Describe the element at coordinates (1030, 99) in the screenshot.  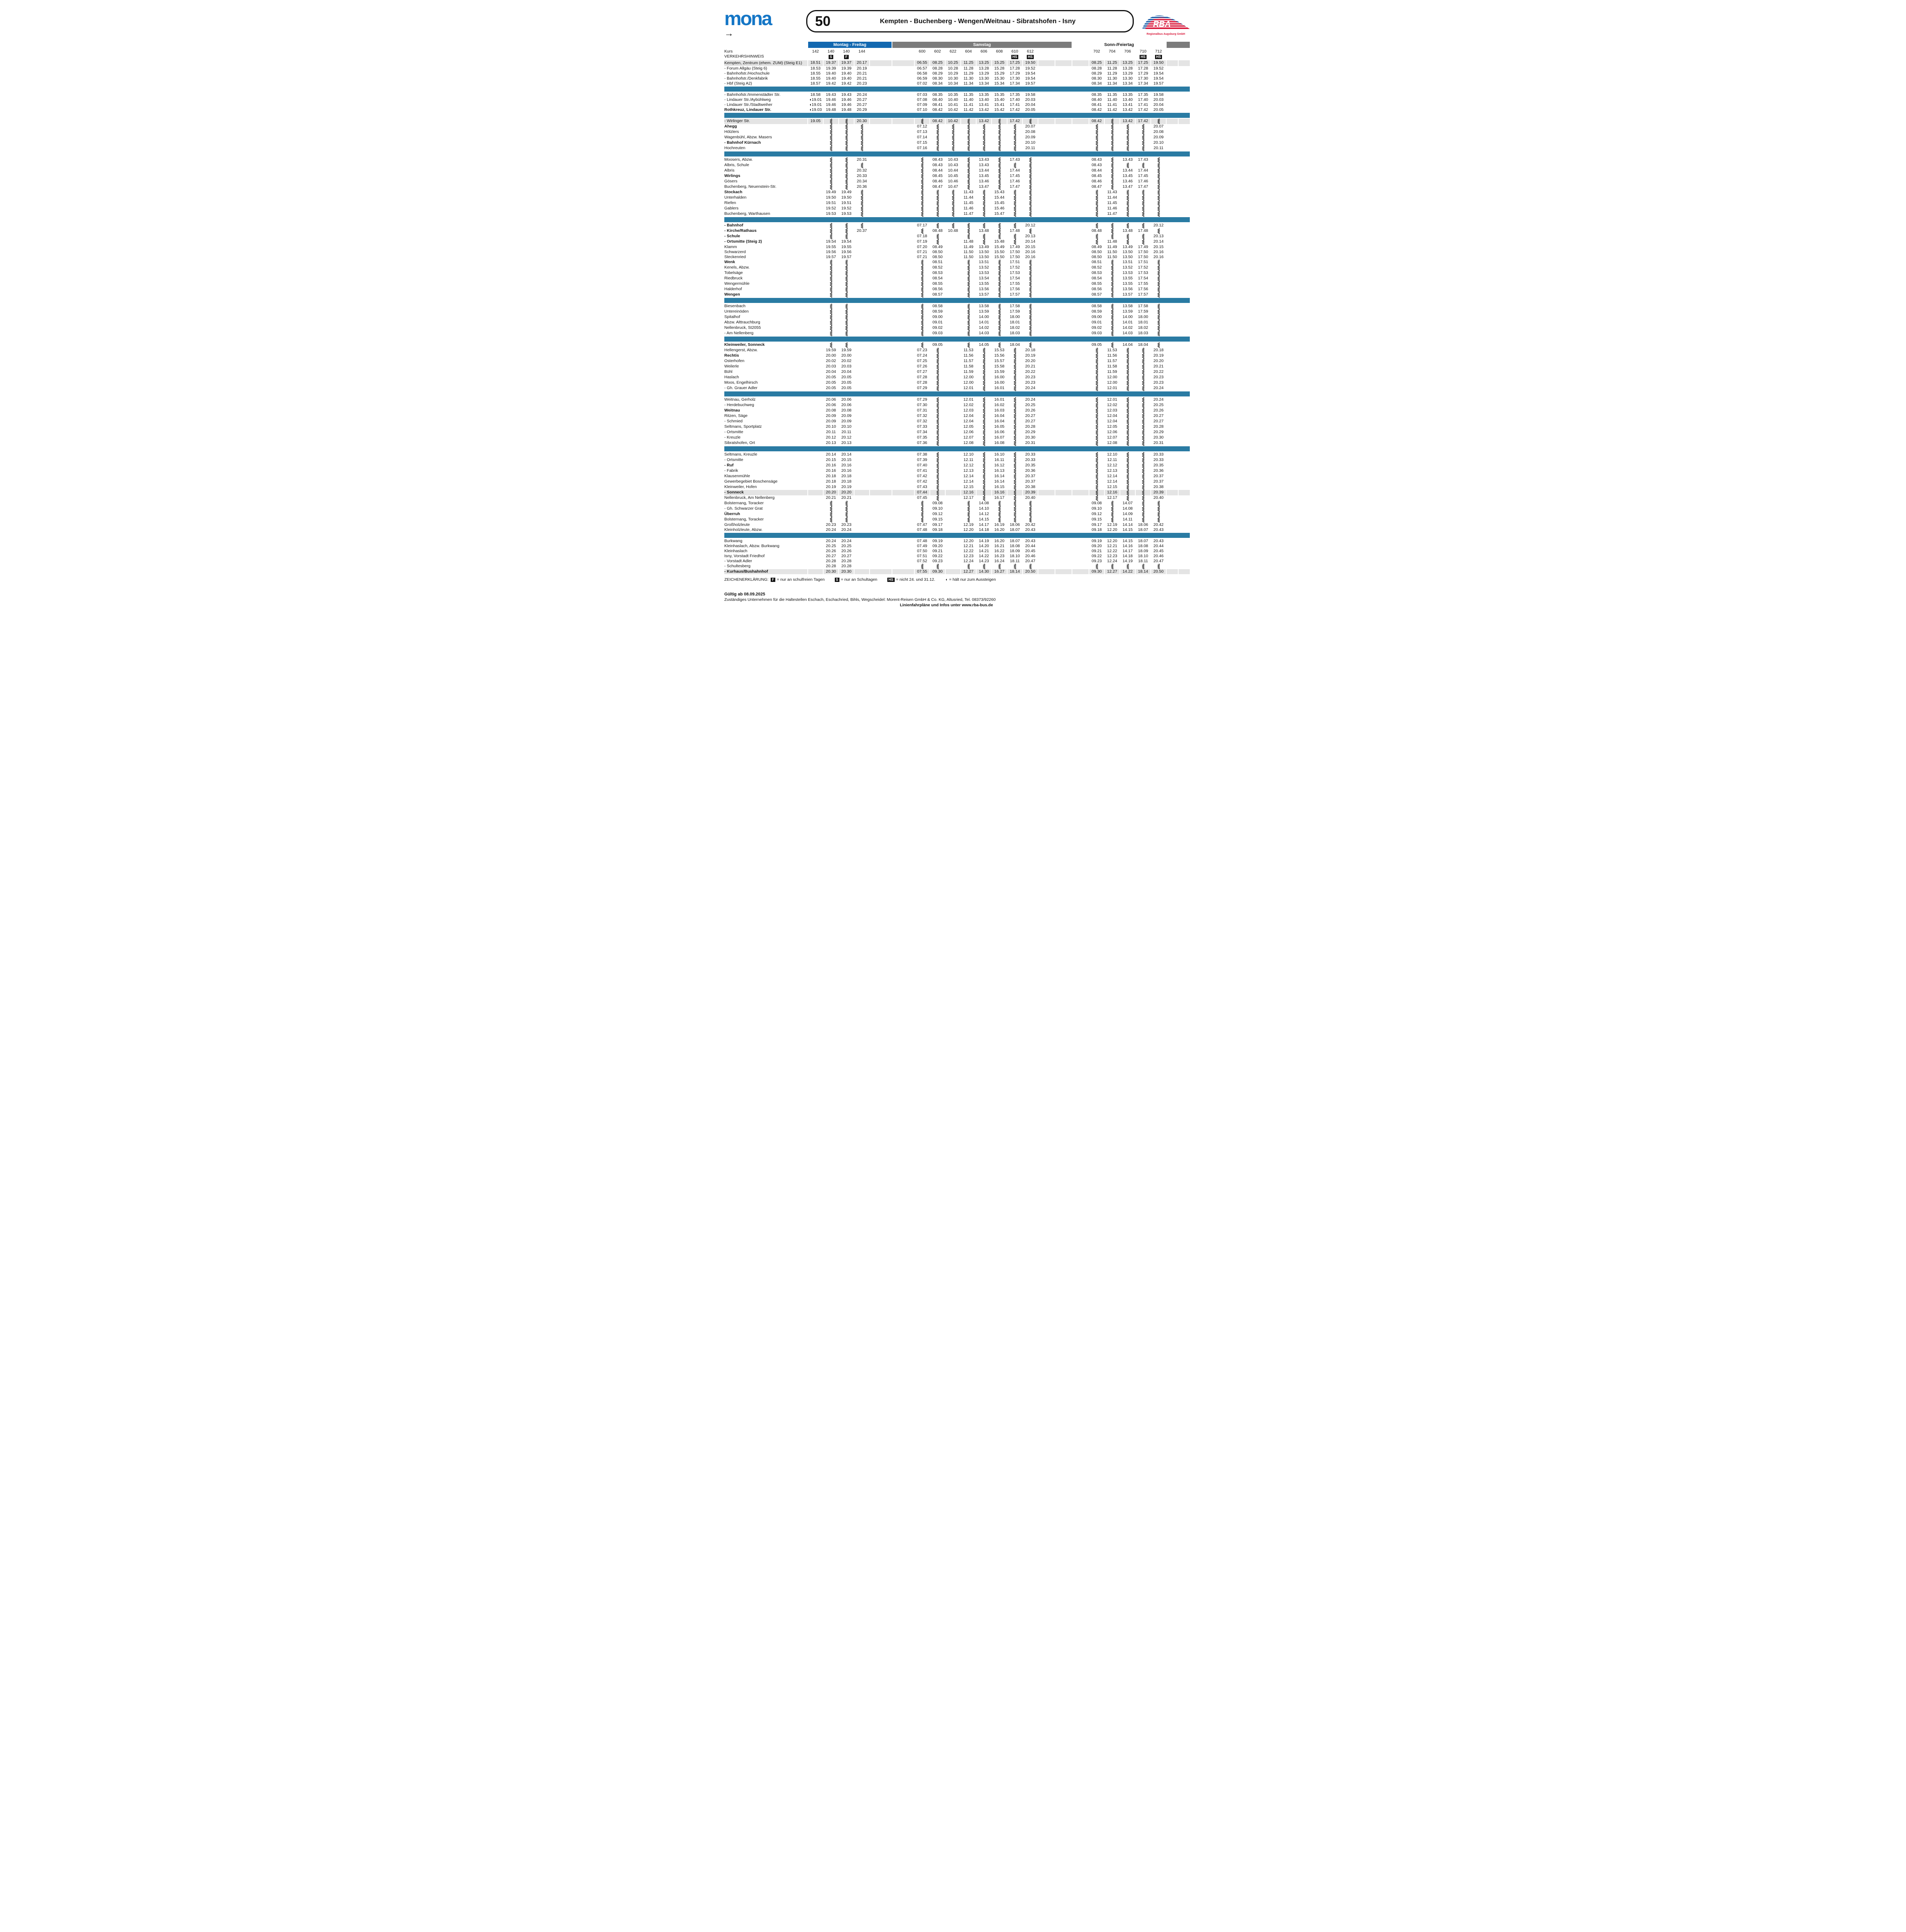
I see `time-cell: 20.03` at that location.